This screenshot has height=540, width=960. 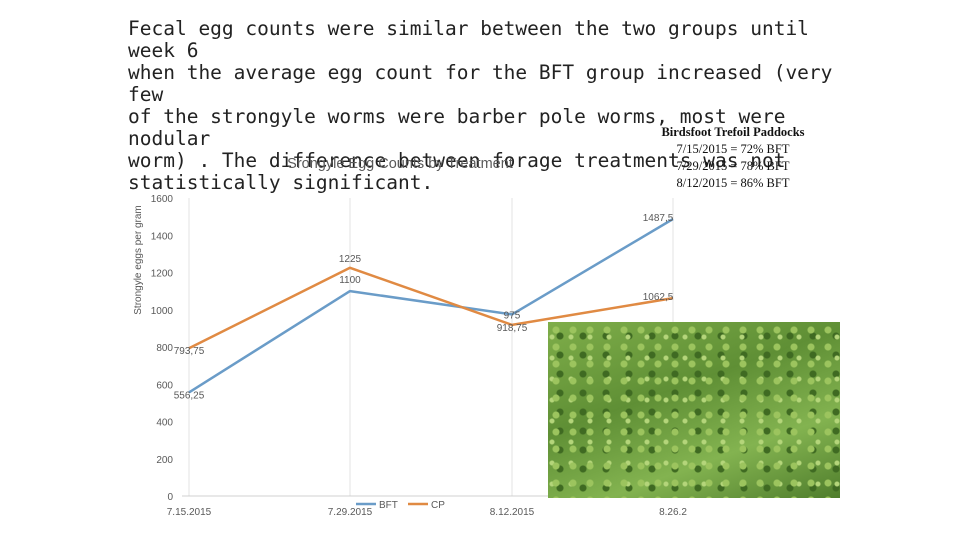 I want to click on y-tick-label: 0, so click(x=170, y=497).